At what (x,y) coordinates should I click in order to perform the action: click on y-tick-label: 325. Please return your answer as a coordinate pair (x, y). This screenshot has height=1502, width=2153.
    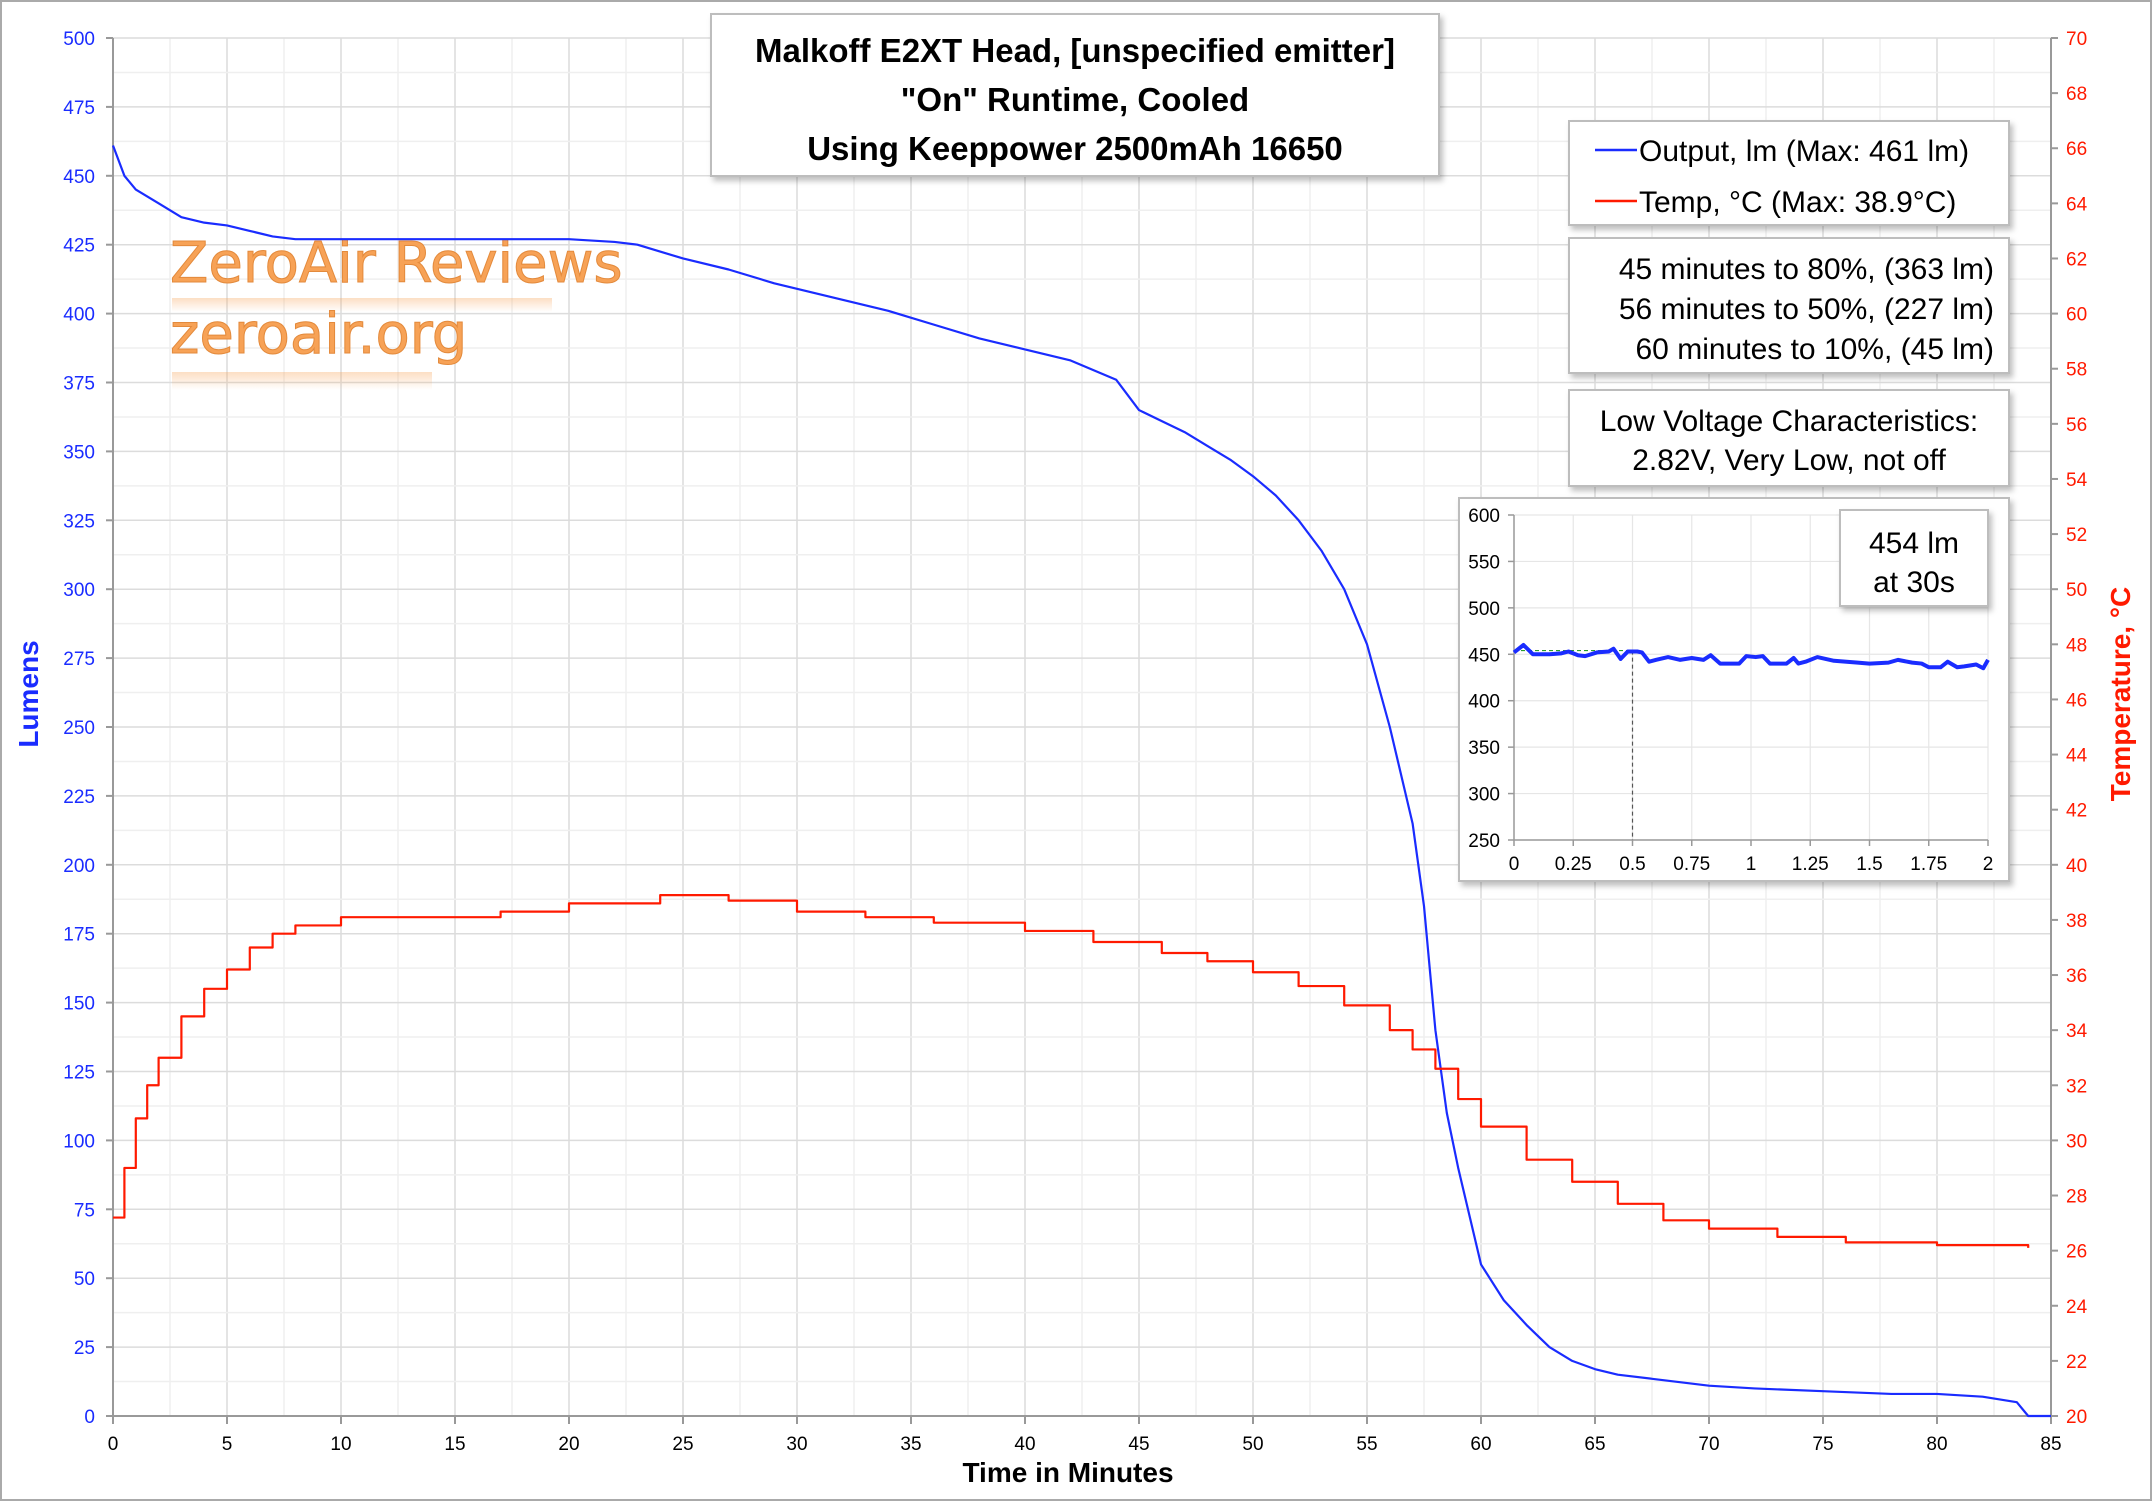
    Looking at the image, I should click on (79, 521).